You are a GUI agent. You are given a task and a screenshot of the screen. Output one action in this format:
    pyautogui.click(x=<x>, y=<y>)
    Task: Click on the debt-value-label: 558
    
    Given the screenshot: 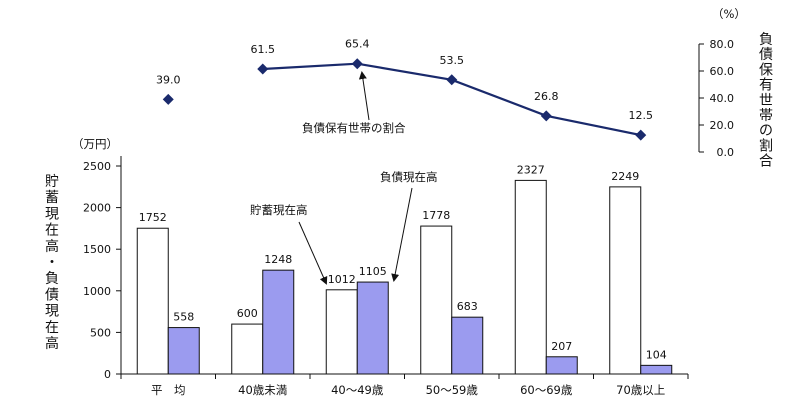 What is the action you would take?
    pyautogui.click(x=183, y=317)
    